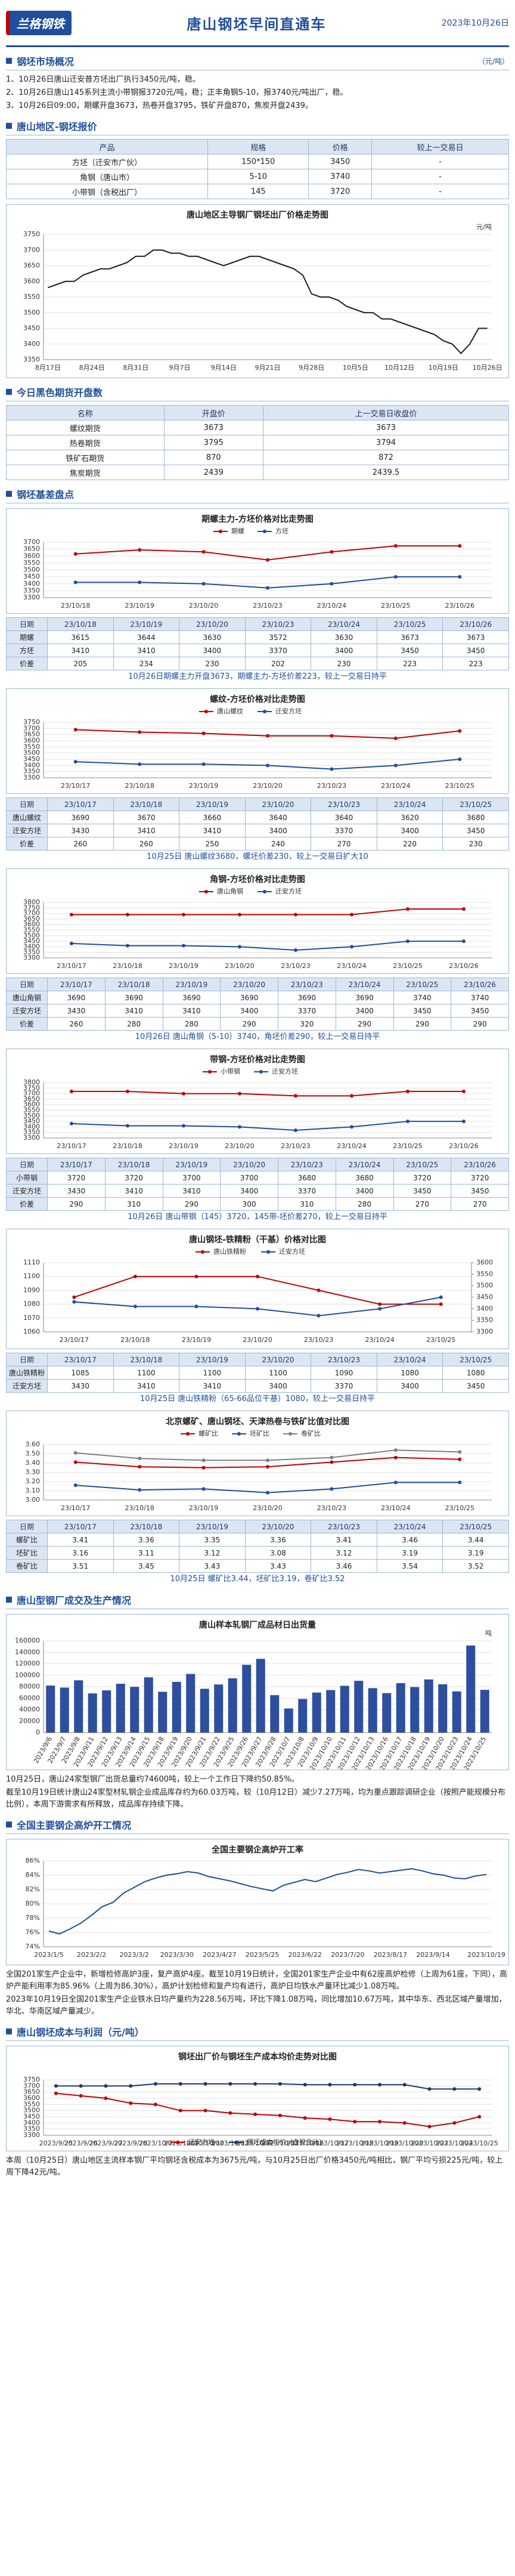 Image resolution: width=515 pixels, height=2576 pixels. Describe the element at coordinates (257, 856) in the screenshot. I see `caption: 10月25日 唐山螺纹3680，螺坯价差230，较上一交易日扩大10` at that location.